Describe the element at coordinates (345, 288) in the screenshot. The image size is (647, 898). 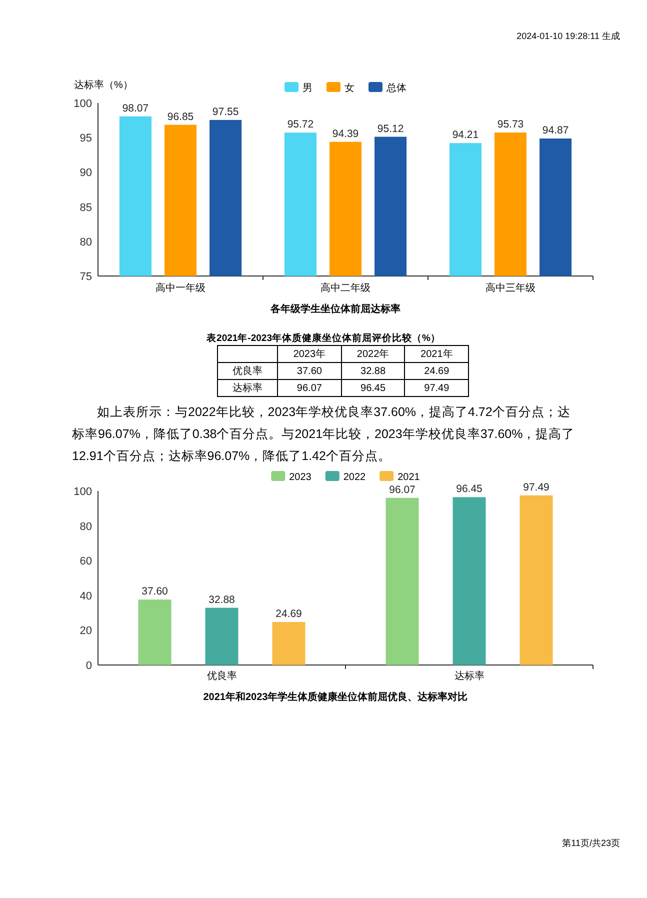
I see `x-tick-label: 高中二年级` at that location.